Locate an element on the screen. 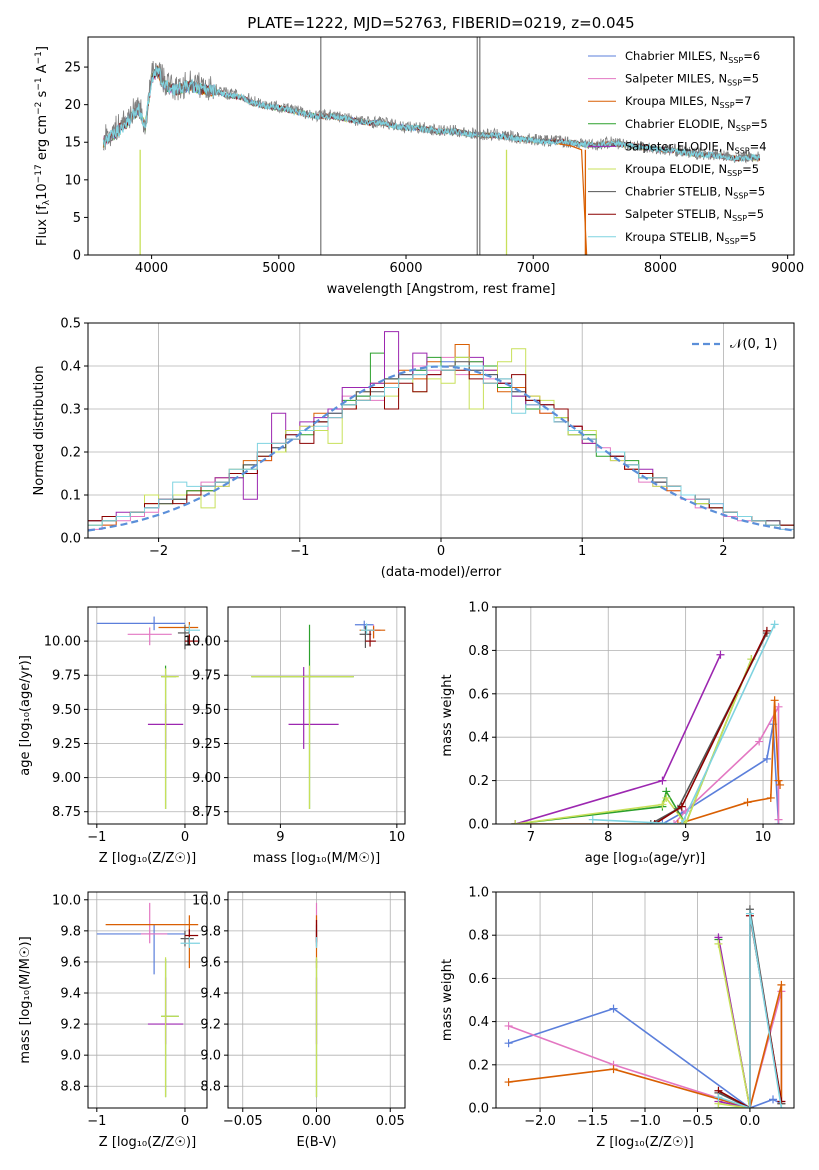 The height and width of the screenshot is (1170, 819). y-tick-label: 0.5 is located at coordinates (70, 324).